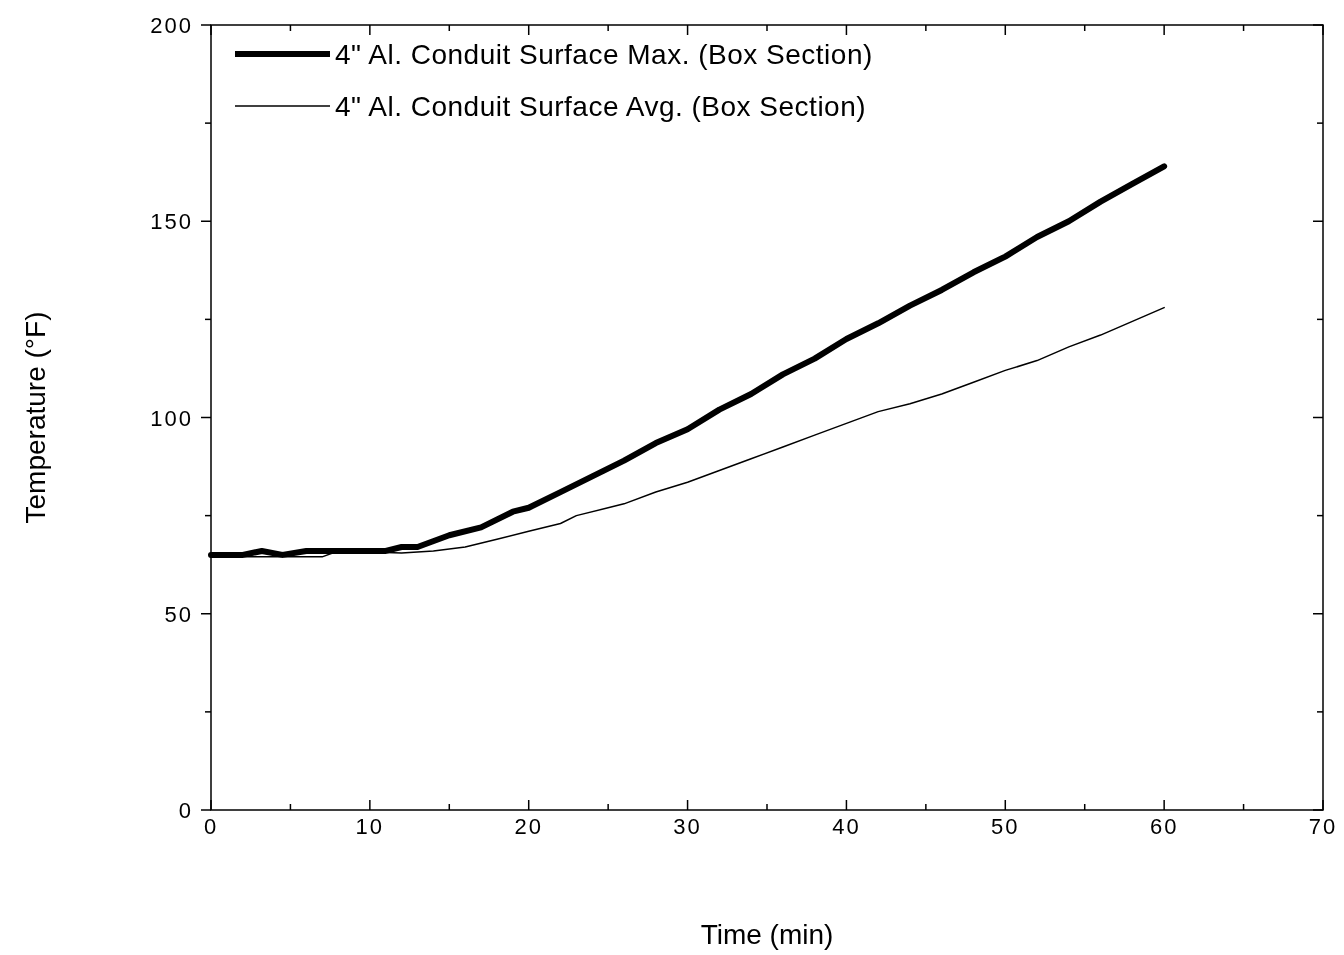 The image size is (1344, 955). I want to click on x-tick-label: 10, so click(370, 826).